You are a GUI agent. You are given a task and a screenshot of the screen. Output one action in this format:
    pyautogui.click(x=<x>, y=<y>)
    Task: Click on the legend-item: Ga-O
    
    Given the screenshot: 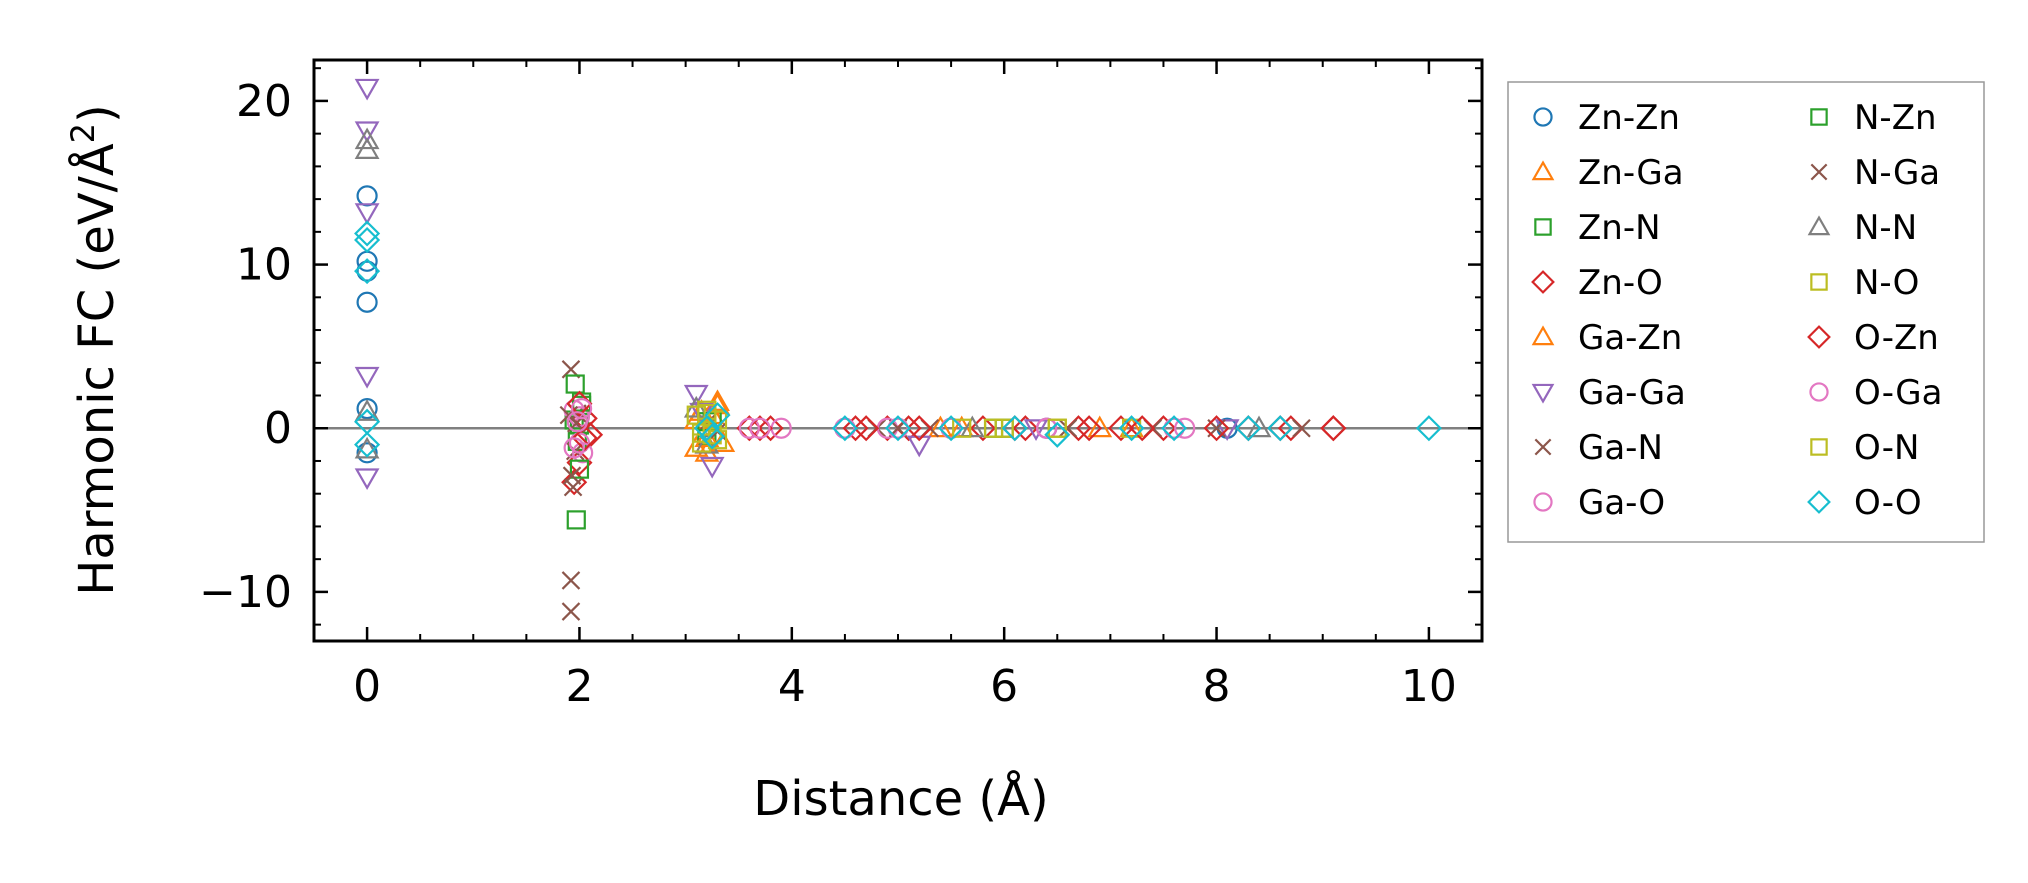 What is the action you would take?
    pyautogui.click(x=1599, y=503)
    